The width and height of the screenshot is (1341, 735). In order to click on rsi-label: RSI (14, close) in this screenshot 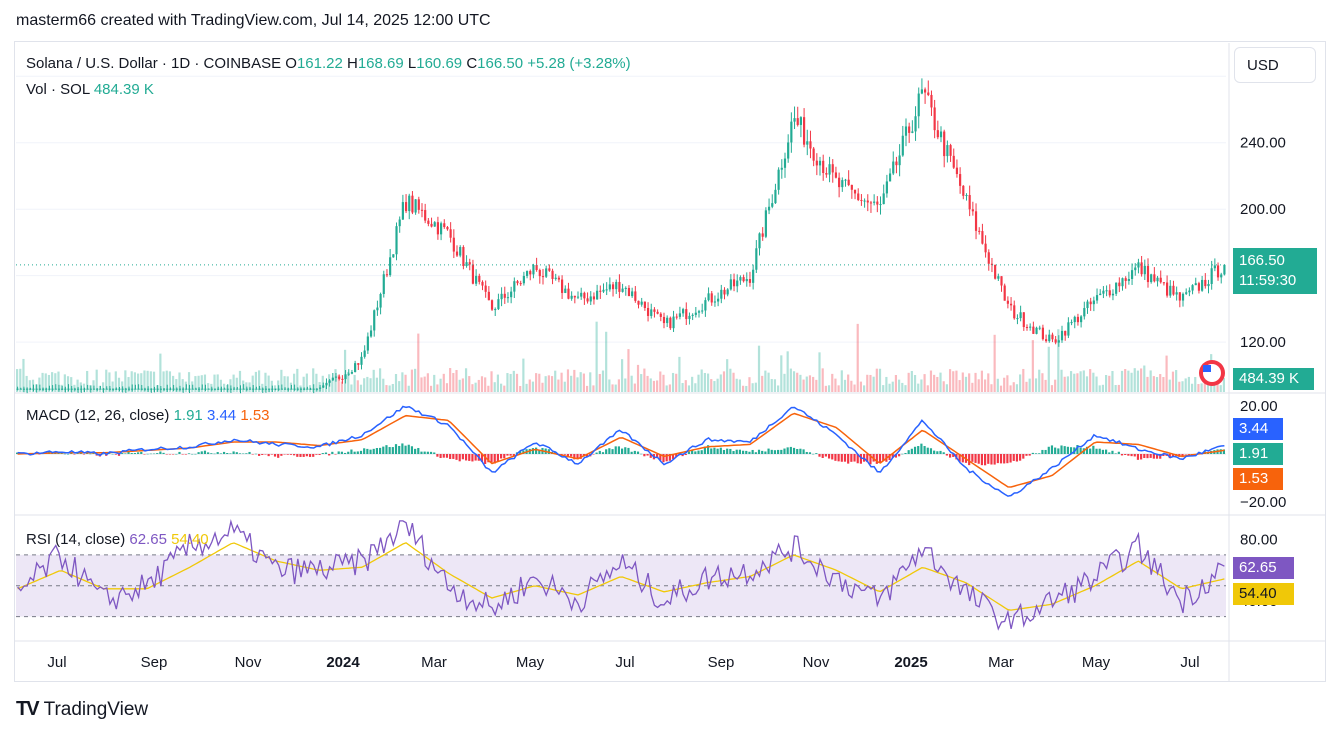, I will do `click(76, 539)`.